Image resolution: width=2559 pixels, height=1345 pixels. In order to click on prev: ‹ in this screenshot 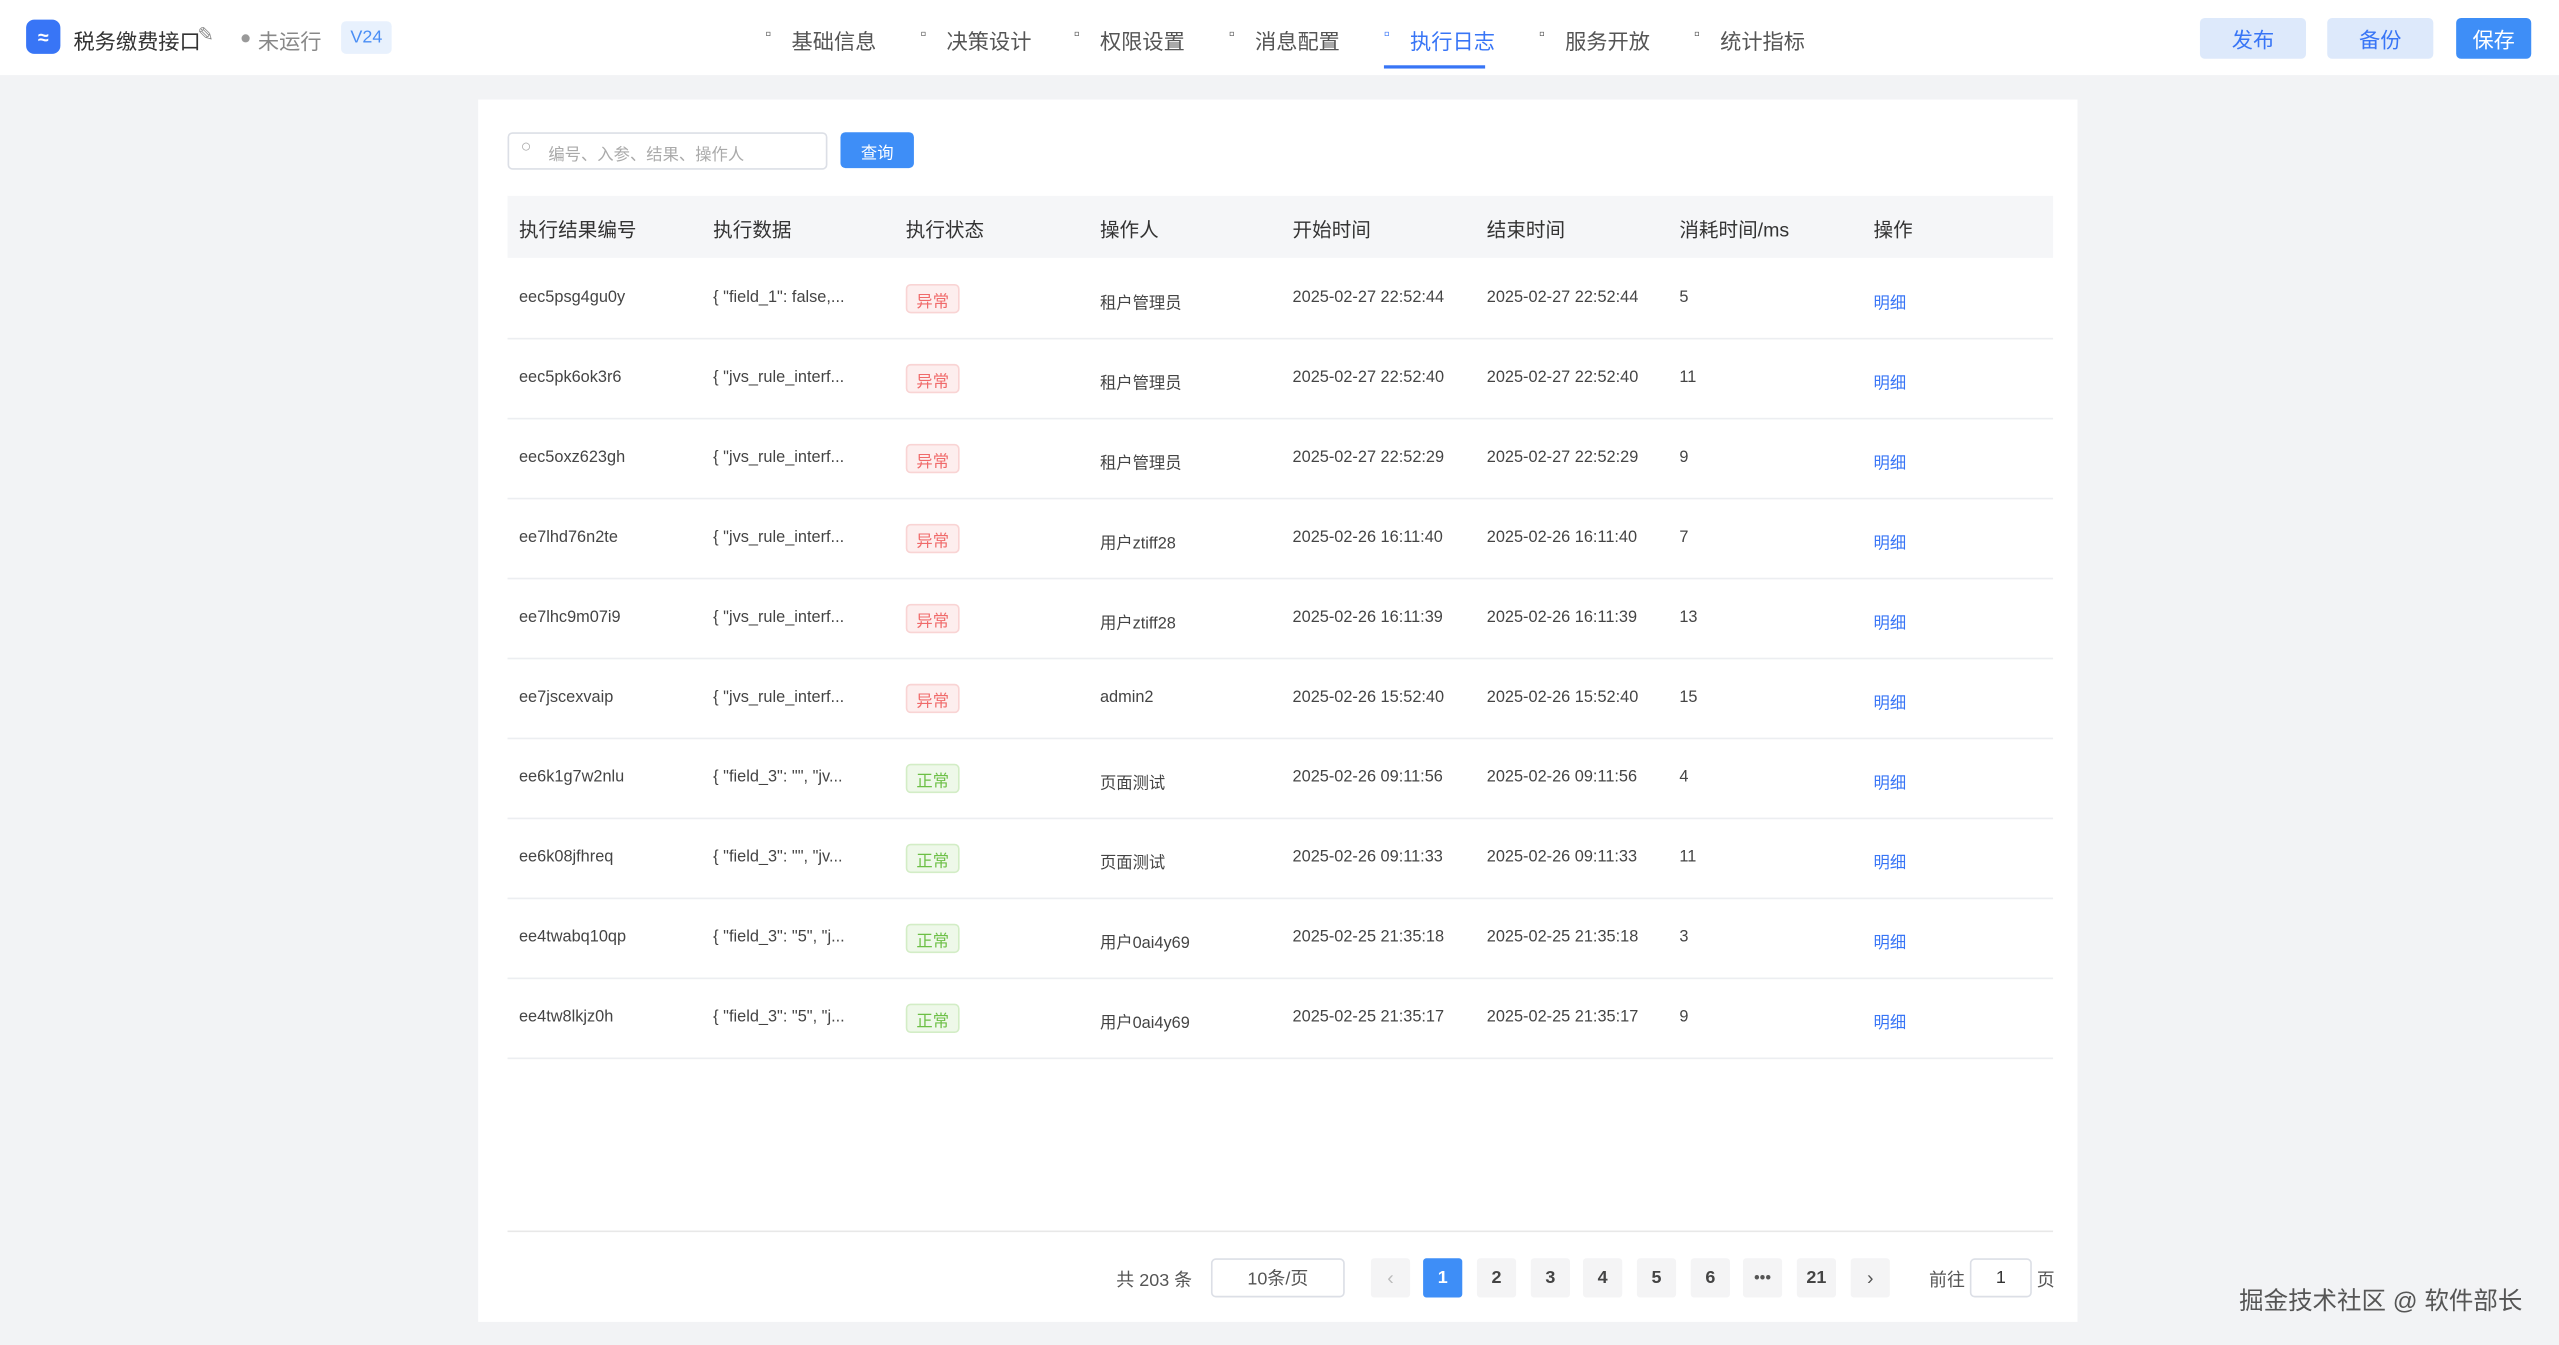, I will do `click(1390, 1278)`.